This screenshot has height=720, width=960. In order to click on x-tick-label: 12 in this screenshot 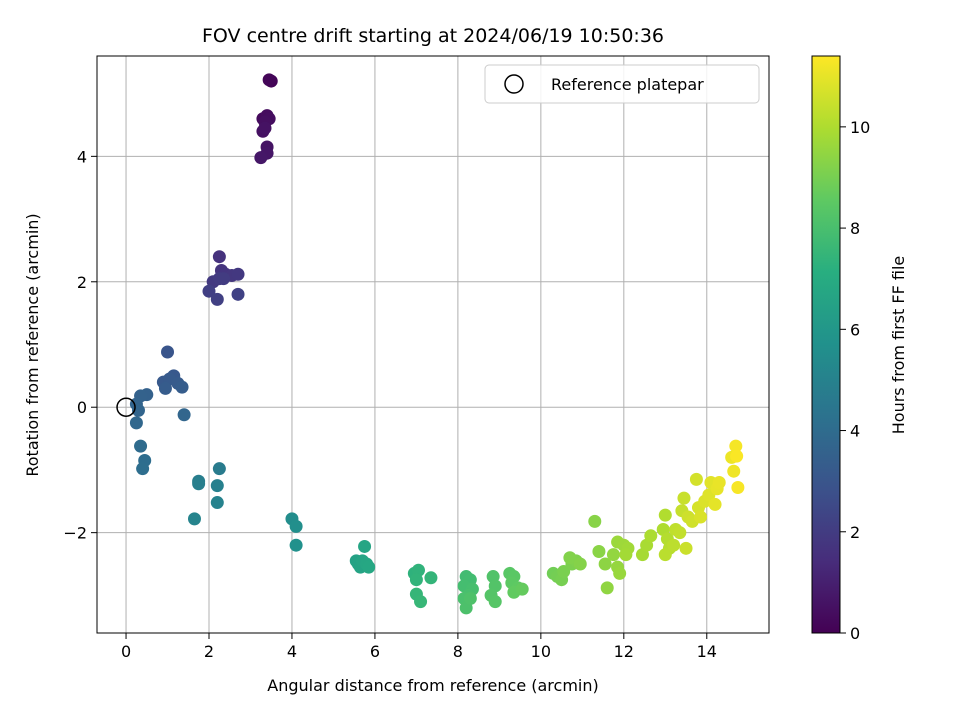, I will do `click(624, 651)`.